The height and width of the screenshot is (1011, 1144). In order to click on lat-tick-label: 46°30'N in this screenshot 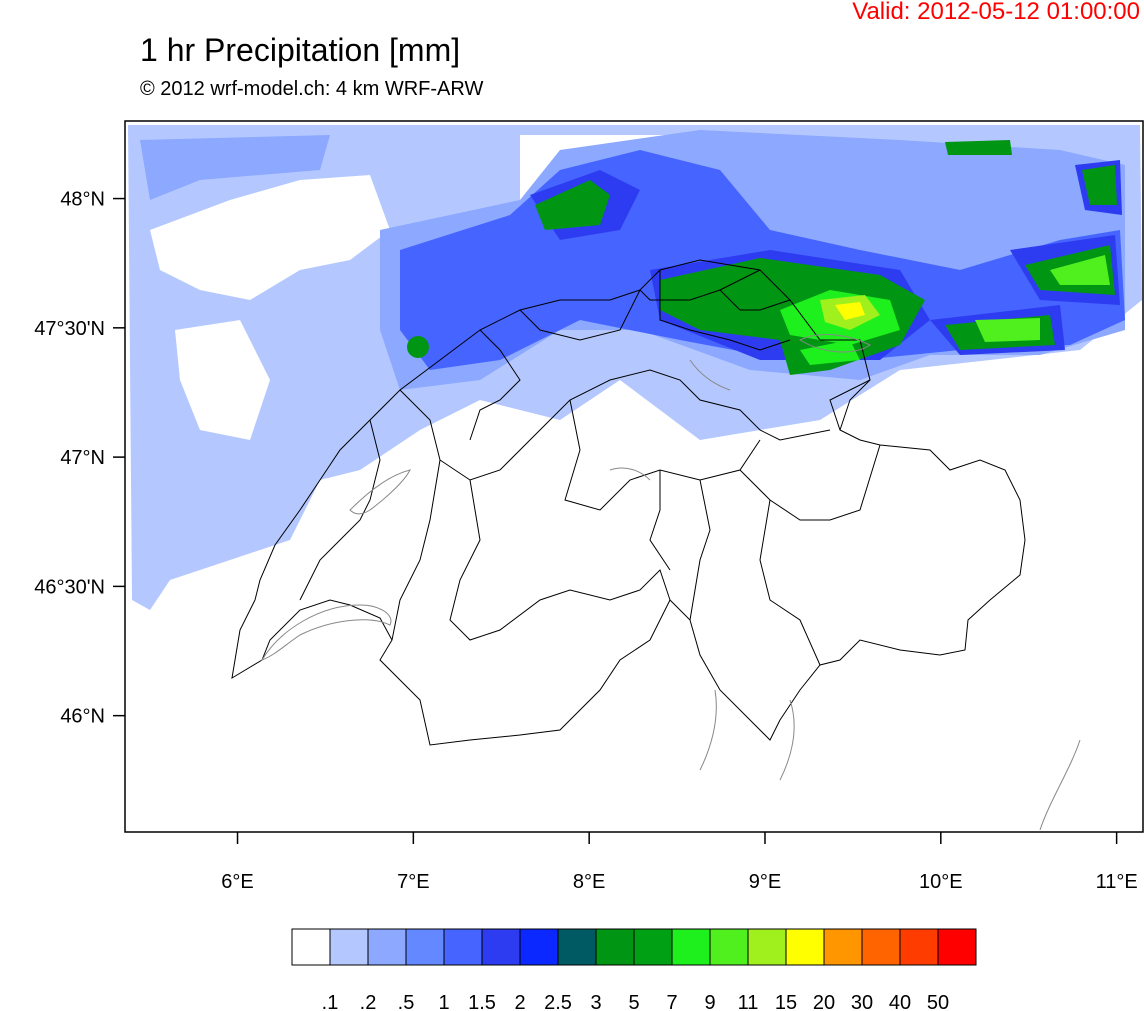, I will do `click(69, 587)`.